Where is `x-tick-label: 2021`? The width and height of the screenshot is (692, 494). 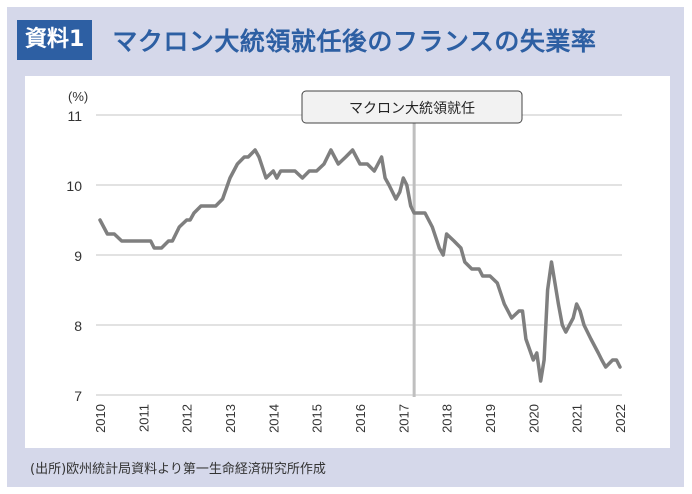 x-tick-label: 2021 is located at coordinates (577, 418).